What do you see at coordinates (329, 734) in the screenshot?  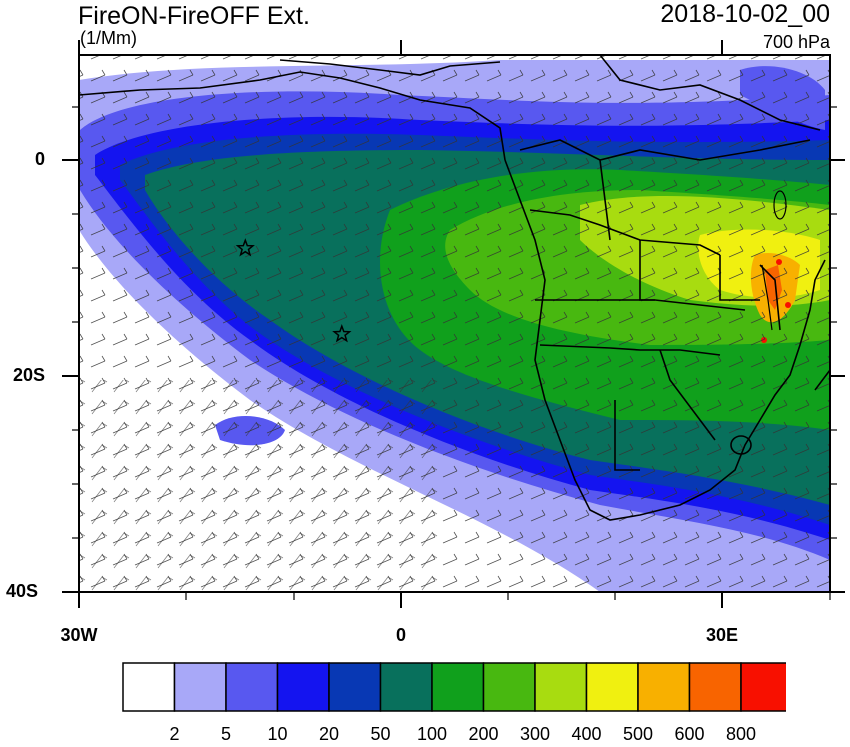 I see `colorbar-label: 20` at bounding box center [329, 734].